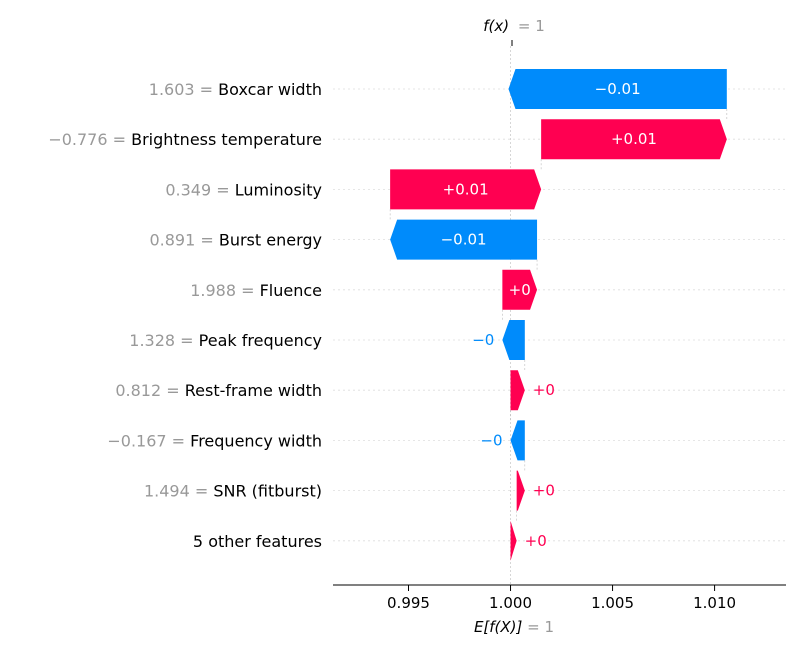 The height and width of the screenshot is (650, 800). What do you see at coordinates (256, 440) in the screenshot?
I see `feature-name: Frequency width` at bounding box center [256, 440].